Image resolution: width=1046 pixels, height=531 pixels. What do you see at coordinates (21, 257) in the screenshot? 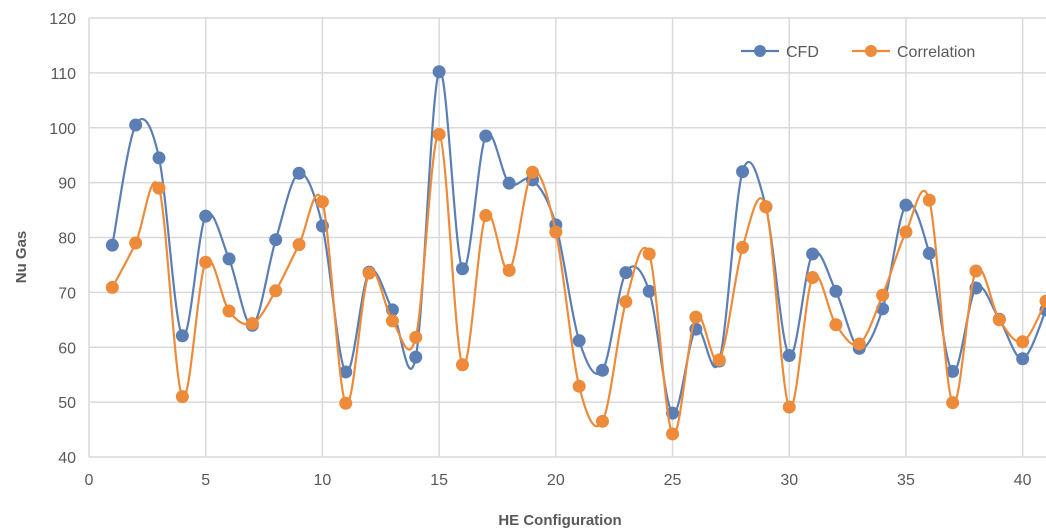
I see `y-axis-title: Nu Gas` at bounding box center [21, 257].